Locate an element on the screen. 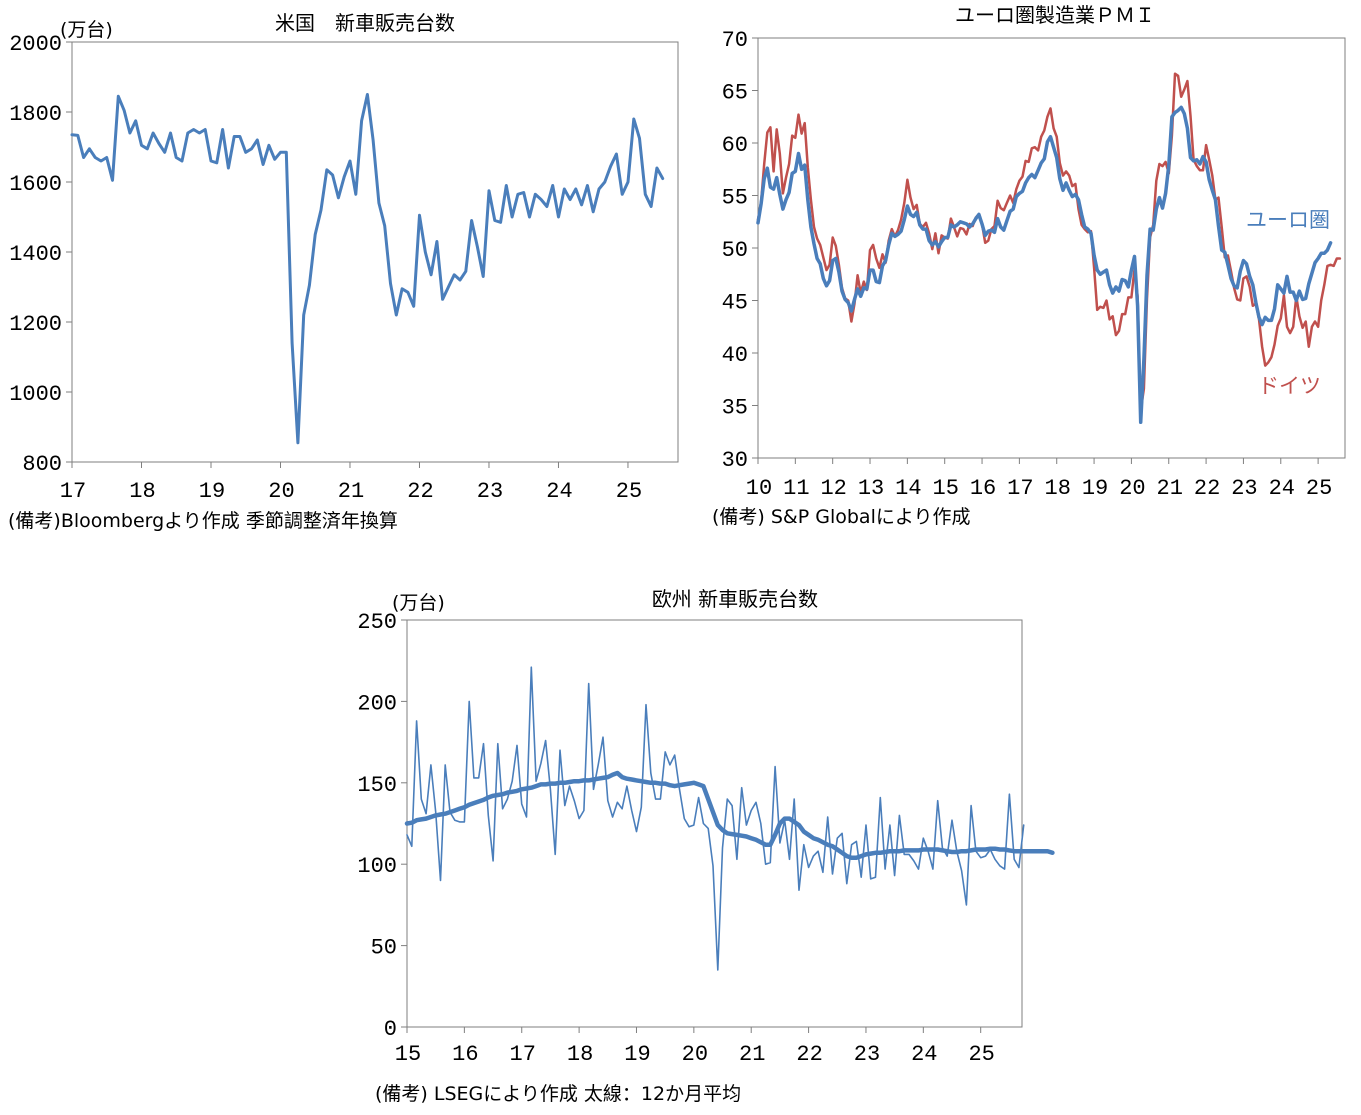  chart-title: ユーロ圏製造業ＰＭＩ is located at coordinates (1055, 15).